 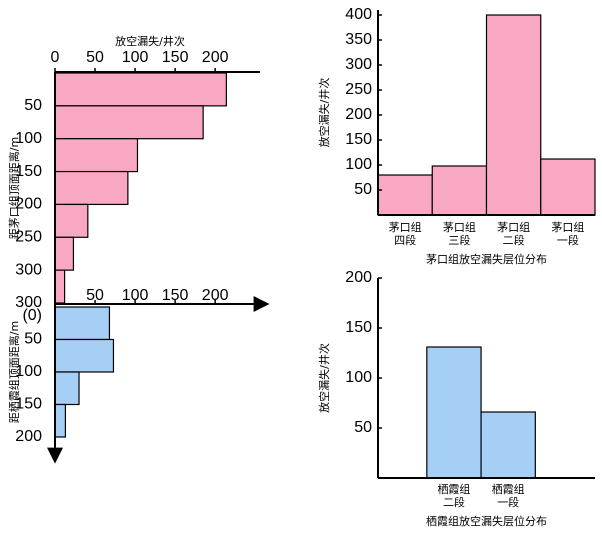 What do you see at coordinates (150, 41) in the screenshot?
I see `x-axis-title: 放空漏失/井次` at bounding box center [150, 41].